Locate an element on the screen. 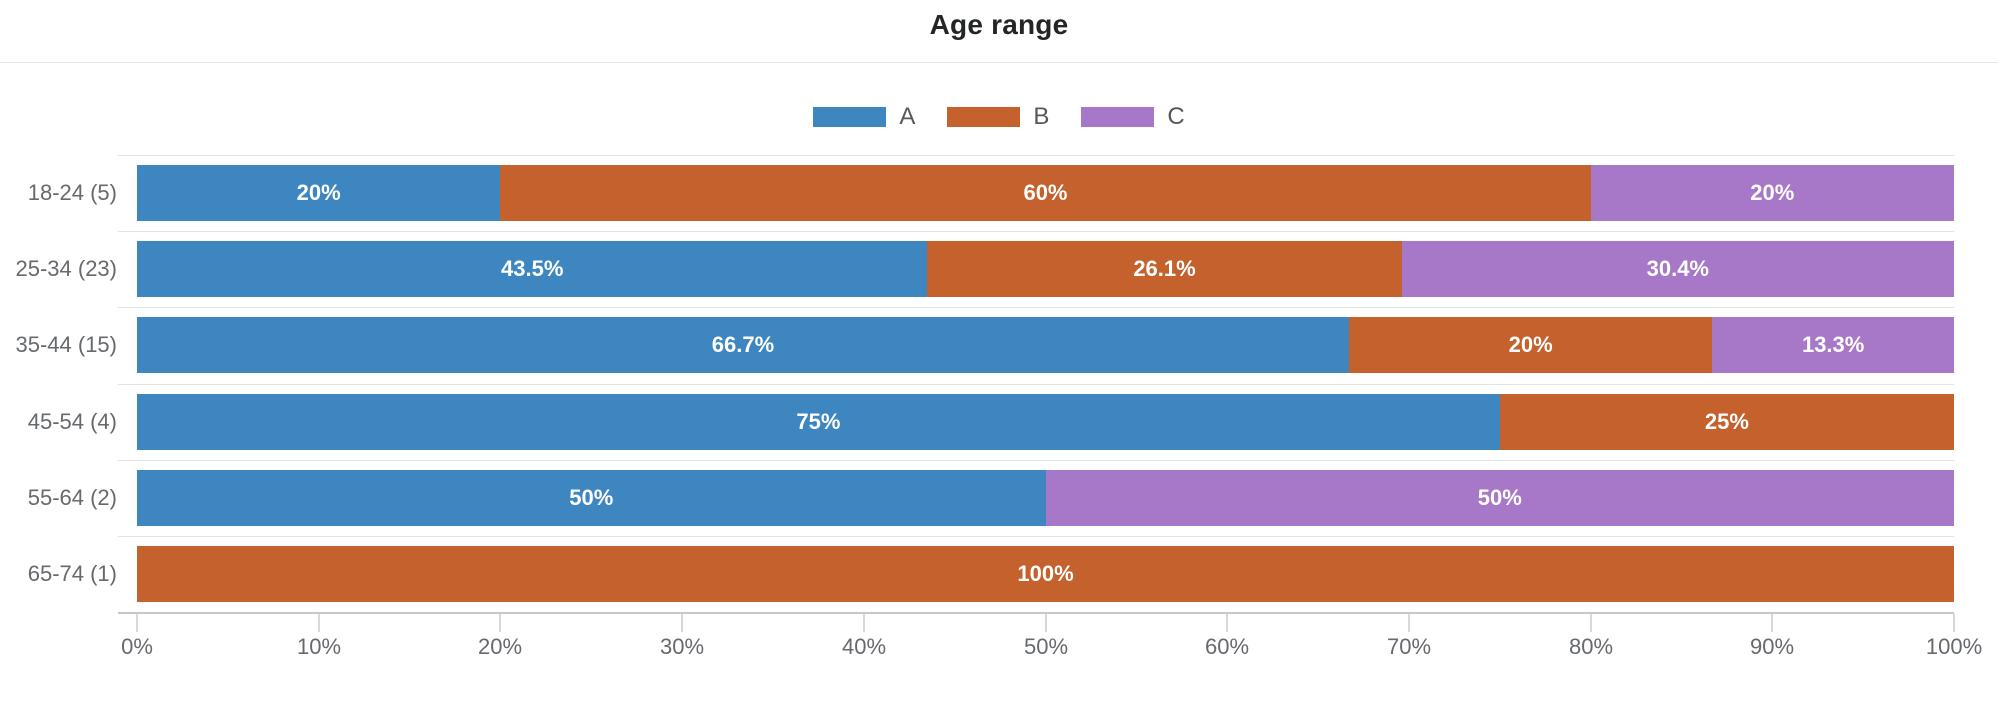 The height and width of the screenshot is (706, 1998). bar-value-label: 25% is located at coordinates (1726, 421).